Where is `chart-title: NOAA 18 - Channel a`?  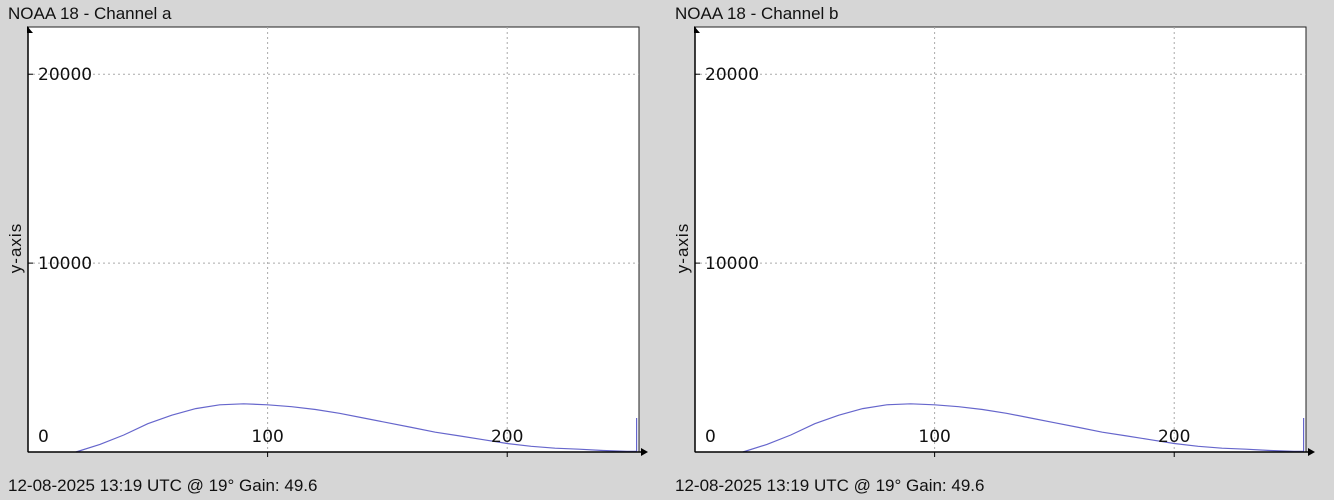 chart-title: NOAA 18 - Channel a is located at coordinates (90, 13).